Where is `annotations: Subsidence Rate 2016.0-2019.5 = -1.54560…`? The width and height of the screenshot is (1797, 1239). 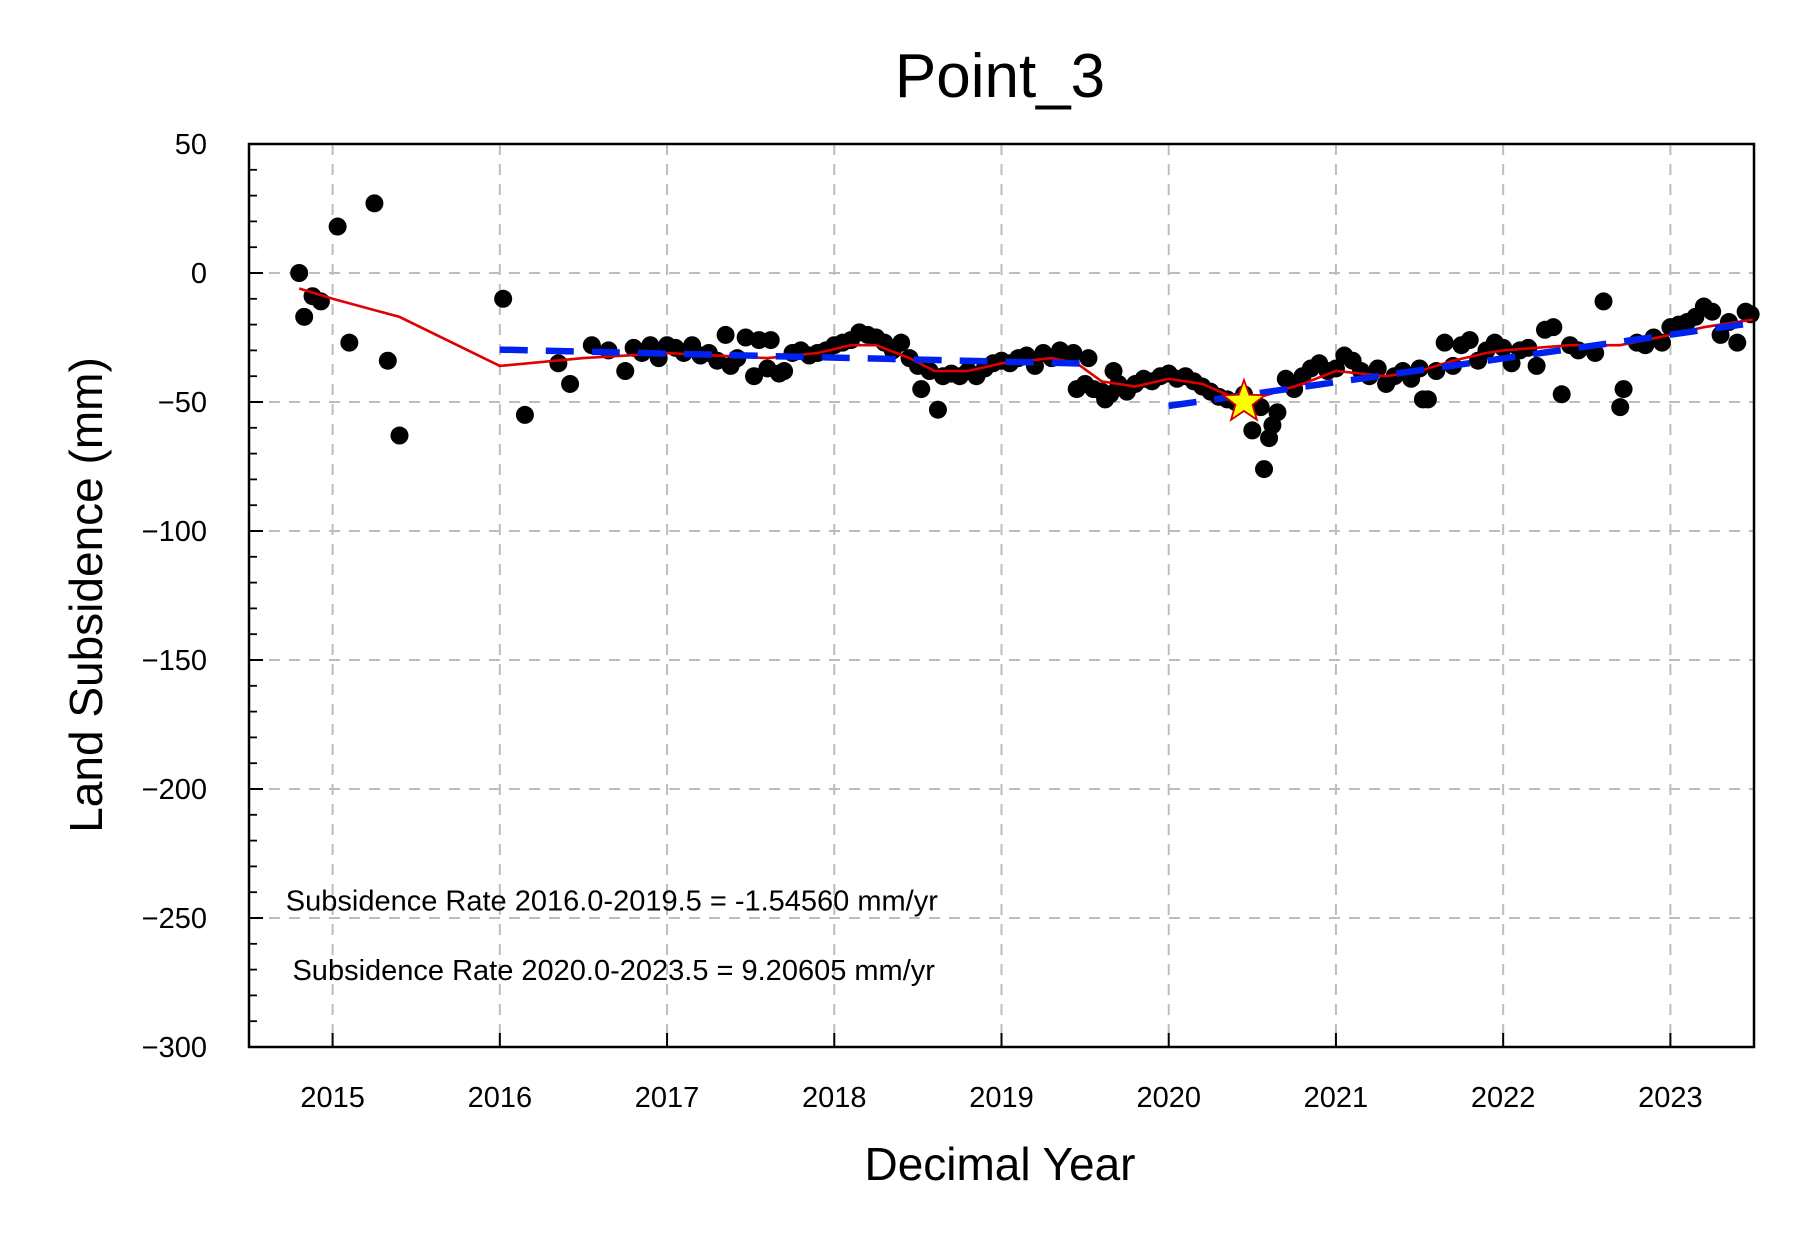 annotations: Subsidence Rate 2016.0-2019.5 = -1.54560… is located at coordinates (612, 936).